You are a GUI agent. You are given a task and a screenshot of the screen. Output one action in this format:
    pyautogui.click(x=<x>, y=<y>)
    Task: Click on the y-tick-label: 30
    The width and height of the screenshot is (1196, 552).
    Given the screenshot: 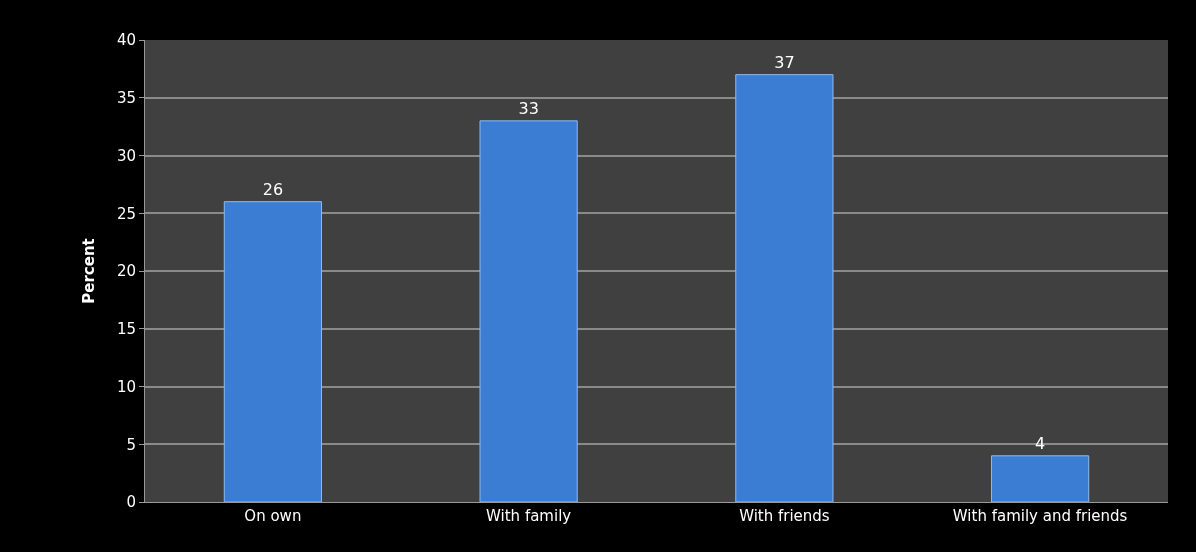 What is the action you would take?
    pyautogui.click(x=126, y=155)
    